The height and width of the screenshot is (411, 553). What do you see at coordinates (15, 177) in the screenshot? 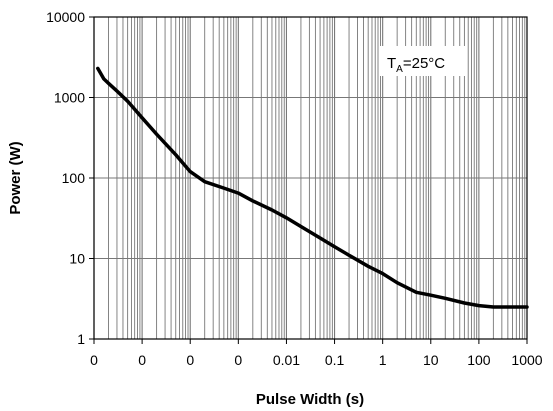
I see `y-axis-title: Power (W)` at bounding box center [15, 177].